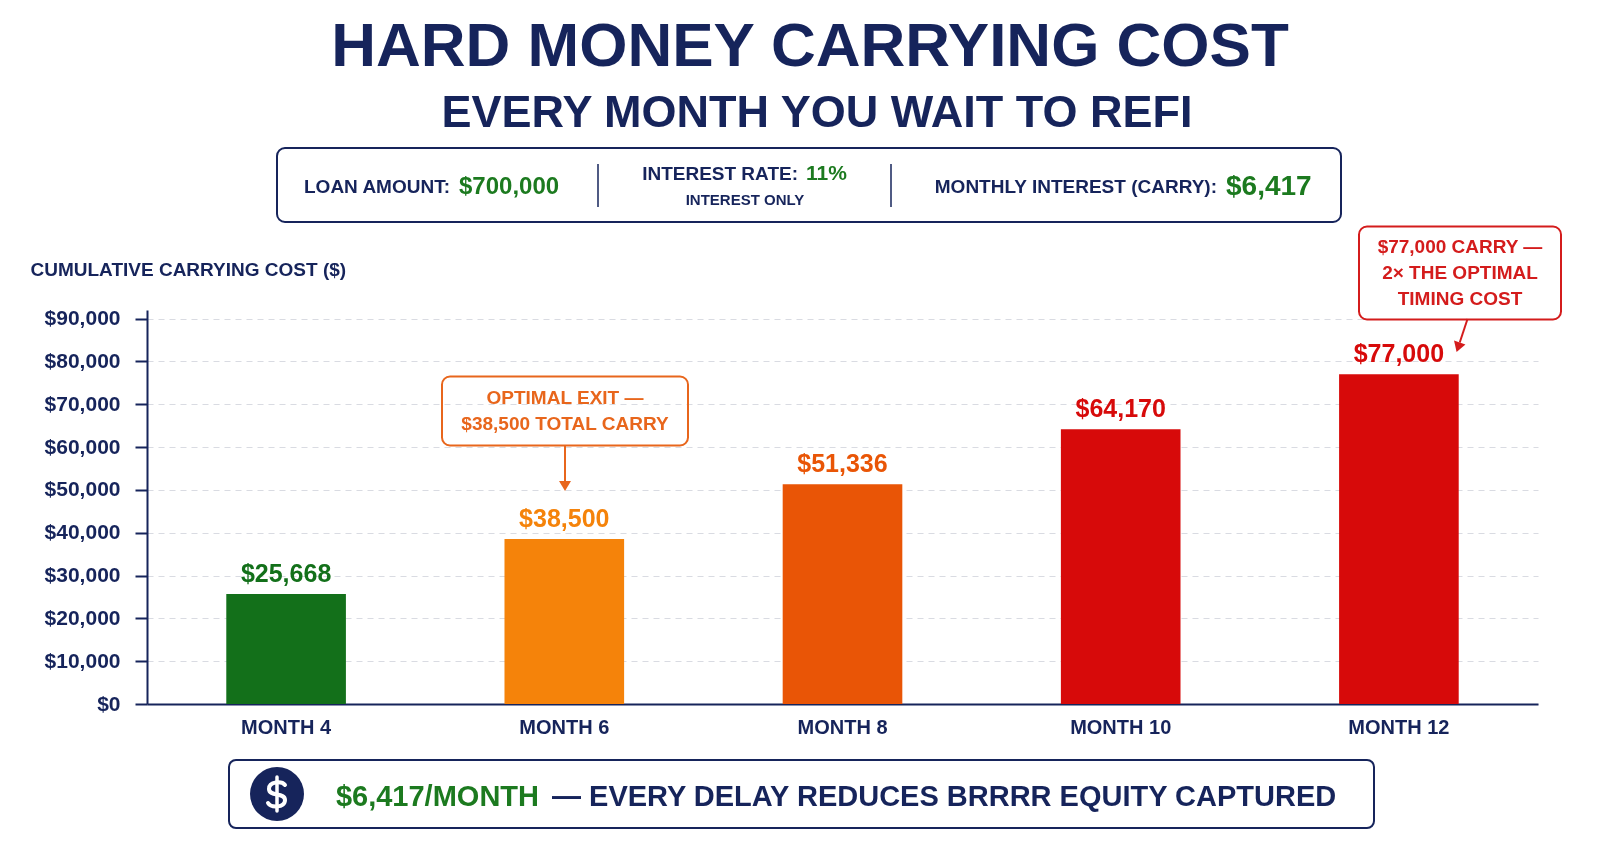 The height and width of the screenshot is (843, 1600). Describe the element at coordinates (817, 111) in the screenshot. I see `chart-subtitle: EVERY MONTH YOU WAIT TO REFI` at that location.